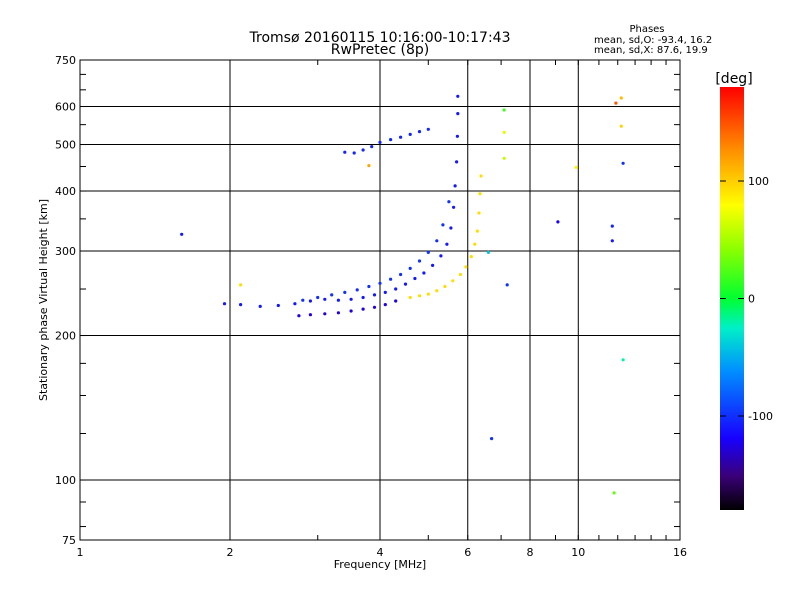 This screenshot has height=600, width=800. I want to click on x-tick-label: 8, so click(530, 552).